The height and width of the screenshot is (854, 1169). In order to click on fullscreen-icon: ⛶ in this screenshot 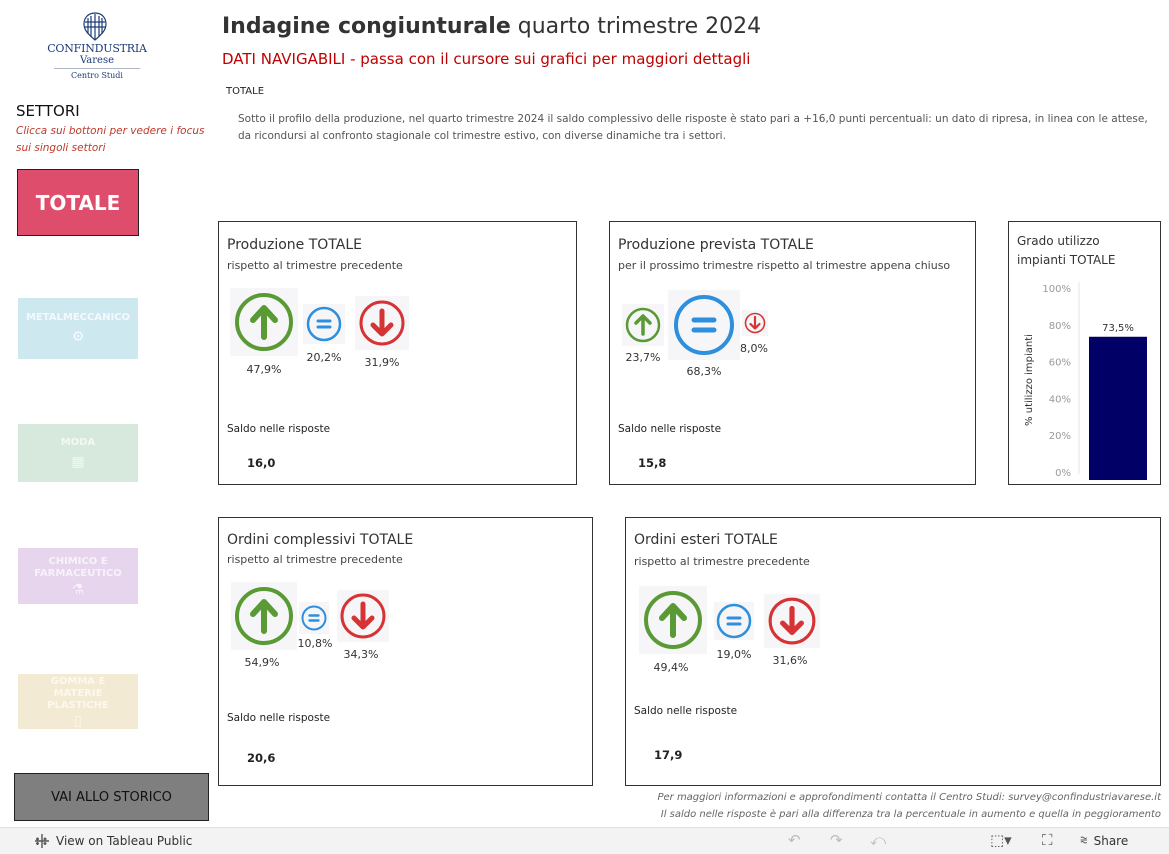, I will do `click(1047, 840)`.